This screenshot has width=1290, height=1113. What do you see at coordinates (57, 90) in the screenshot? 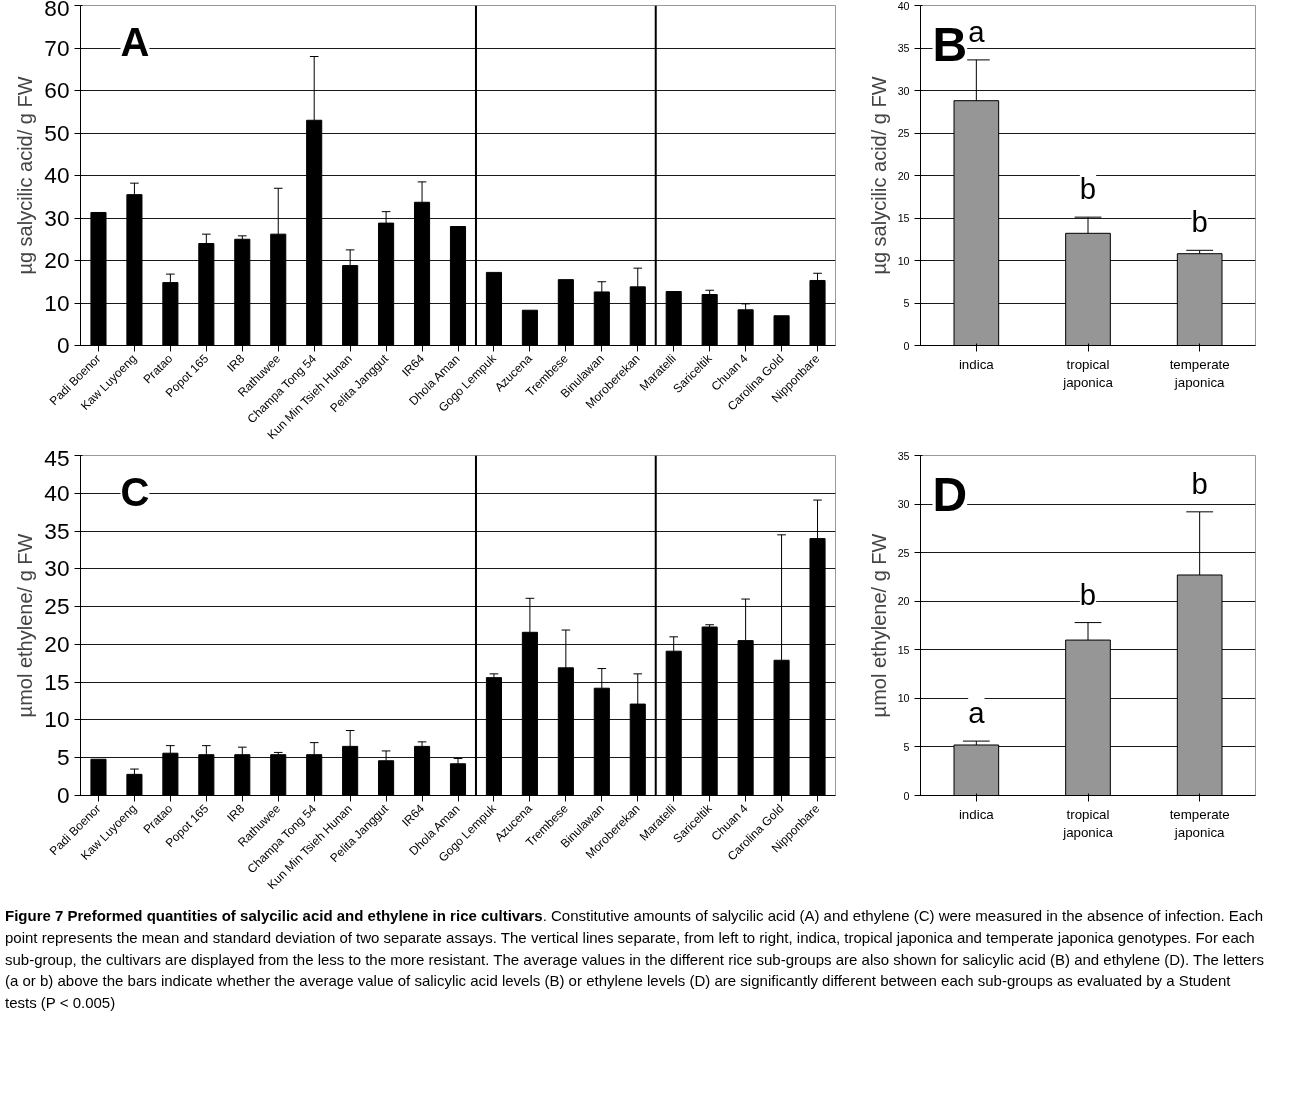
I see `y-tick-label: 60` at bounding box center [57, 90].